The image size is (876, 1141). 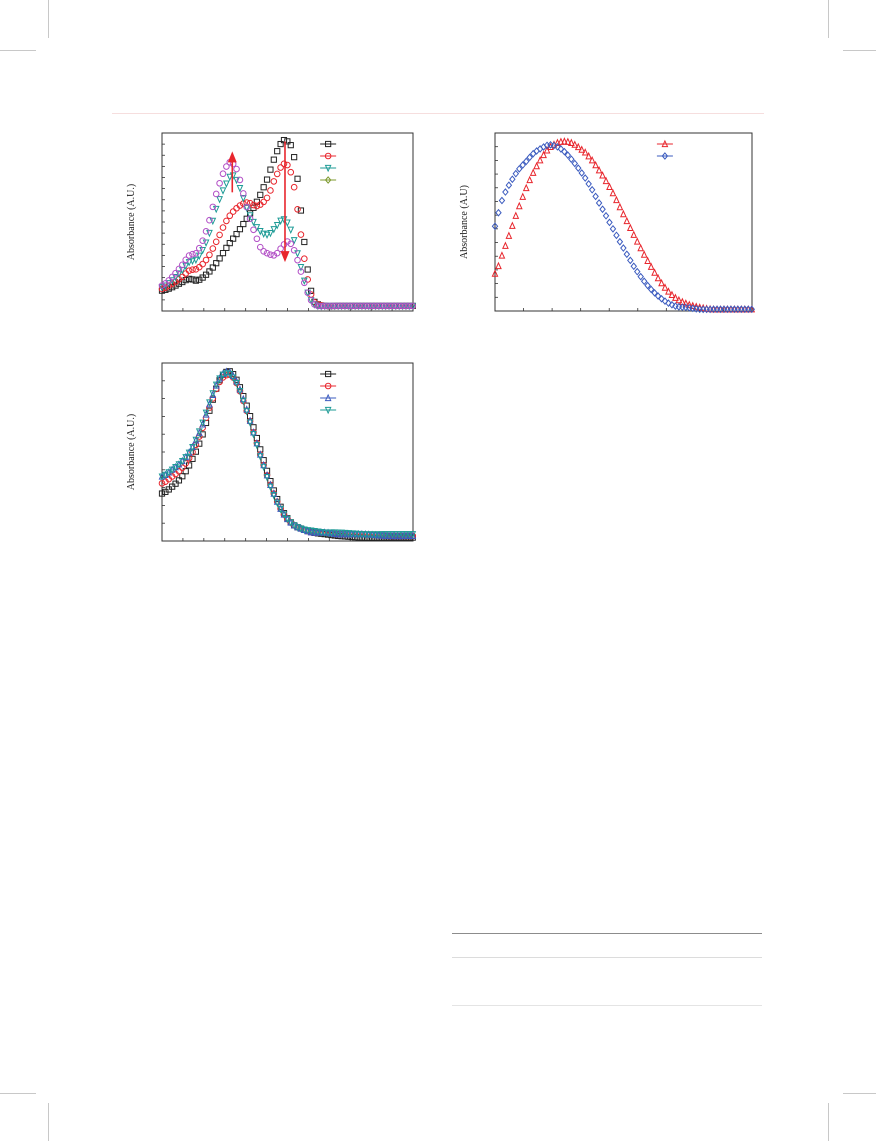 What do you see at coordinates (131, 222) in the screenshot?
I see `y-axis-label: Absorbance (A.U.)` at bounding box center [131, 222].